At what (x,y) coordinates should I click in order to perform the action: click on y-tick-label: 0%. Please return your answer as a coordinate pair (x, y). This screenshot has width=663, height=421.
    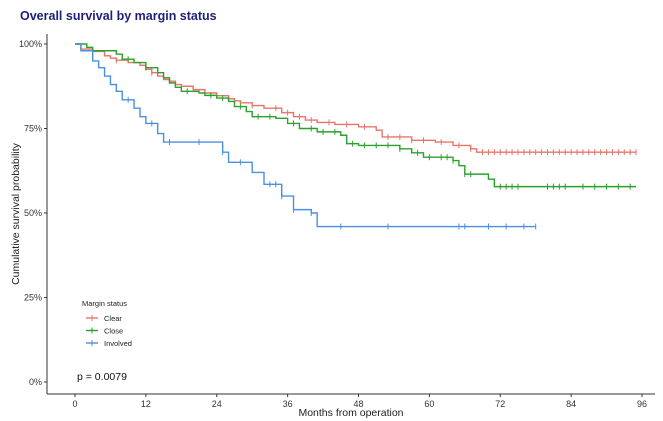
    Looking at the image, I should click on (35, 382).